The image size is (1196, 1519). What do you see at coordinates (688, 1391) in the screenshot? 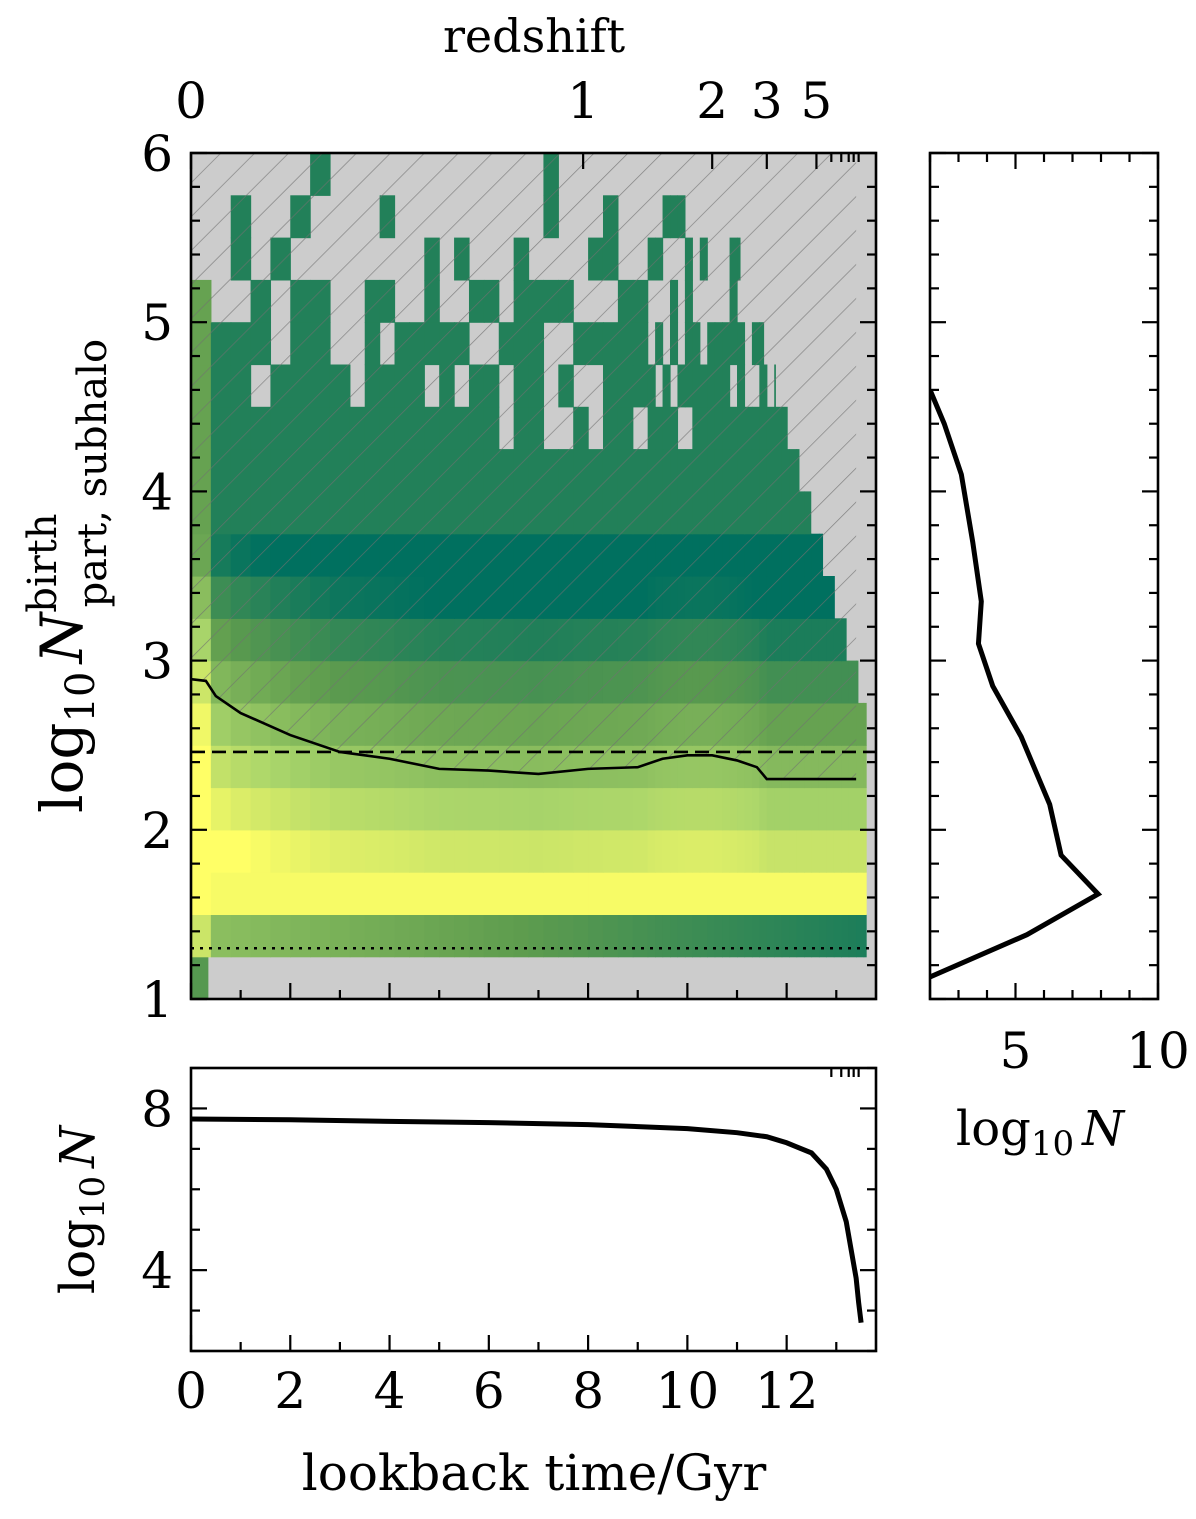
I see `x-tick-label: 10` at bounding box center [688, 1391].